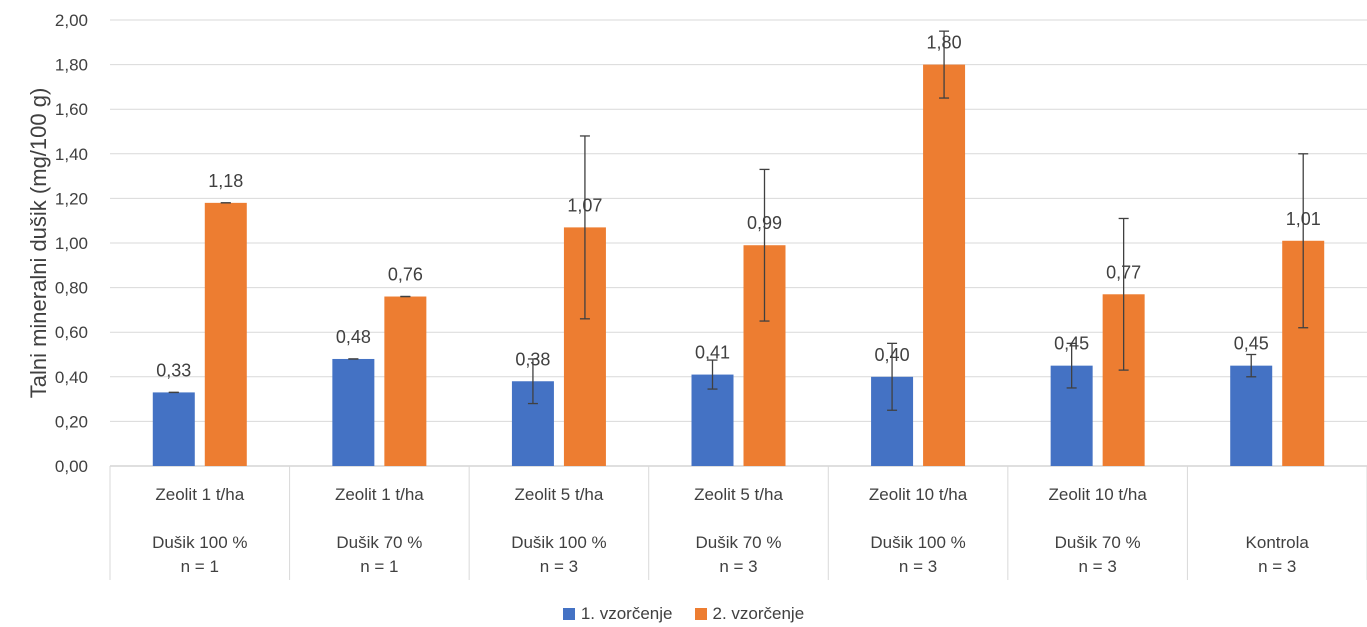 Image resolution: width=1367 pixels, height=627 pixels. What do you see at coordinates (71, 20) in the screenshot?
I see `y-tick-label: 2,00` at bounding box center [71, 20].